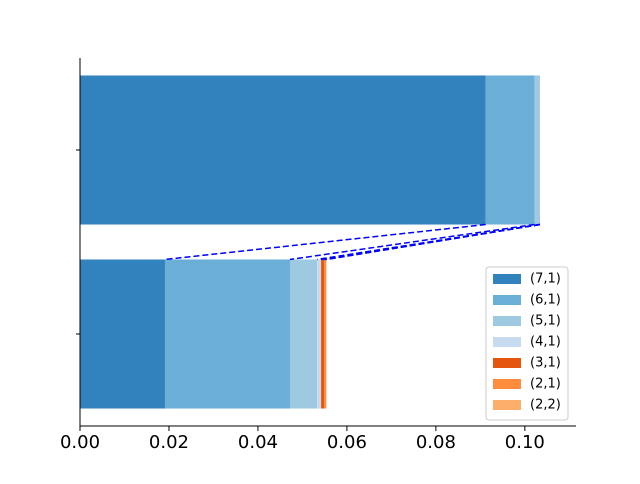 Image resolution: width=640 pixels, height=484 pixels. I want to click on legend-label: (7,1), so click(545, 279).